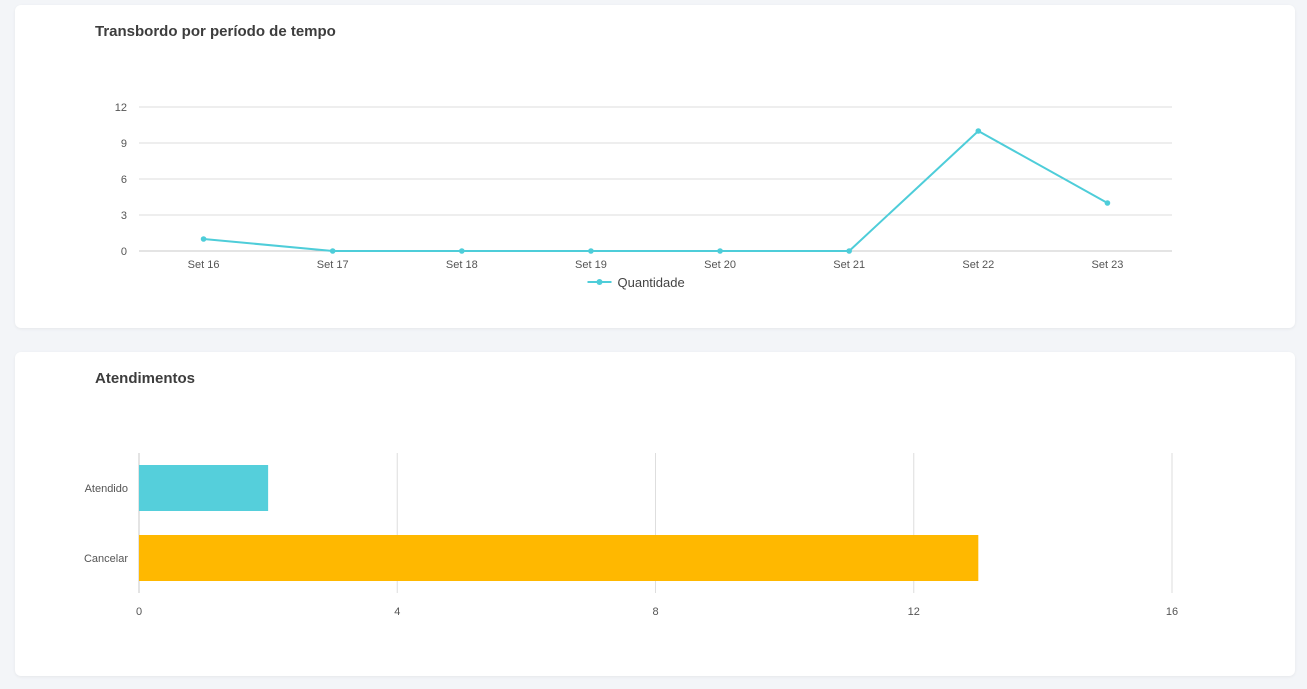 The width and height of the screenshot is (1307, 689). I want to click on x-tick-label: Set 20, so click(720, 265).